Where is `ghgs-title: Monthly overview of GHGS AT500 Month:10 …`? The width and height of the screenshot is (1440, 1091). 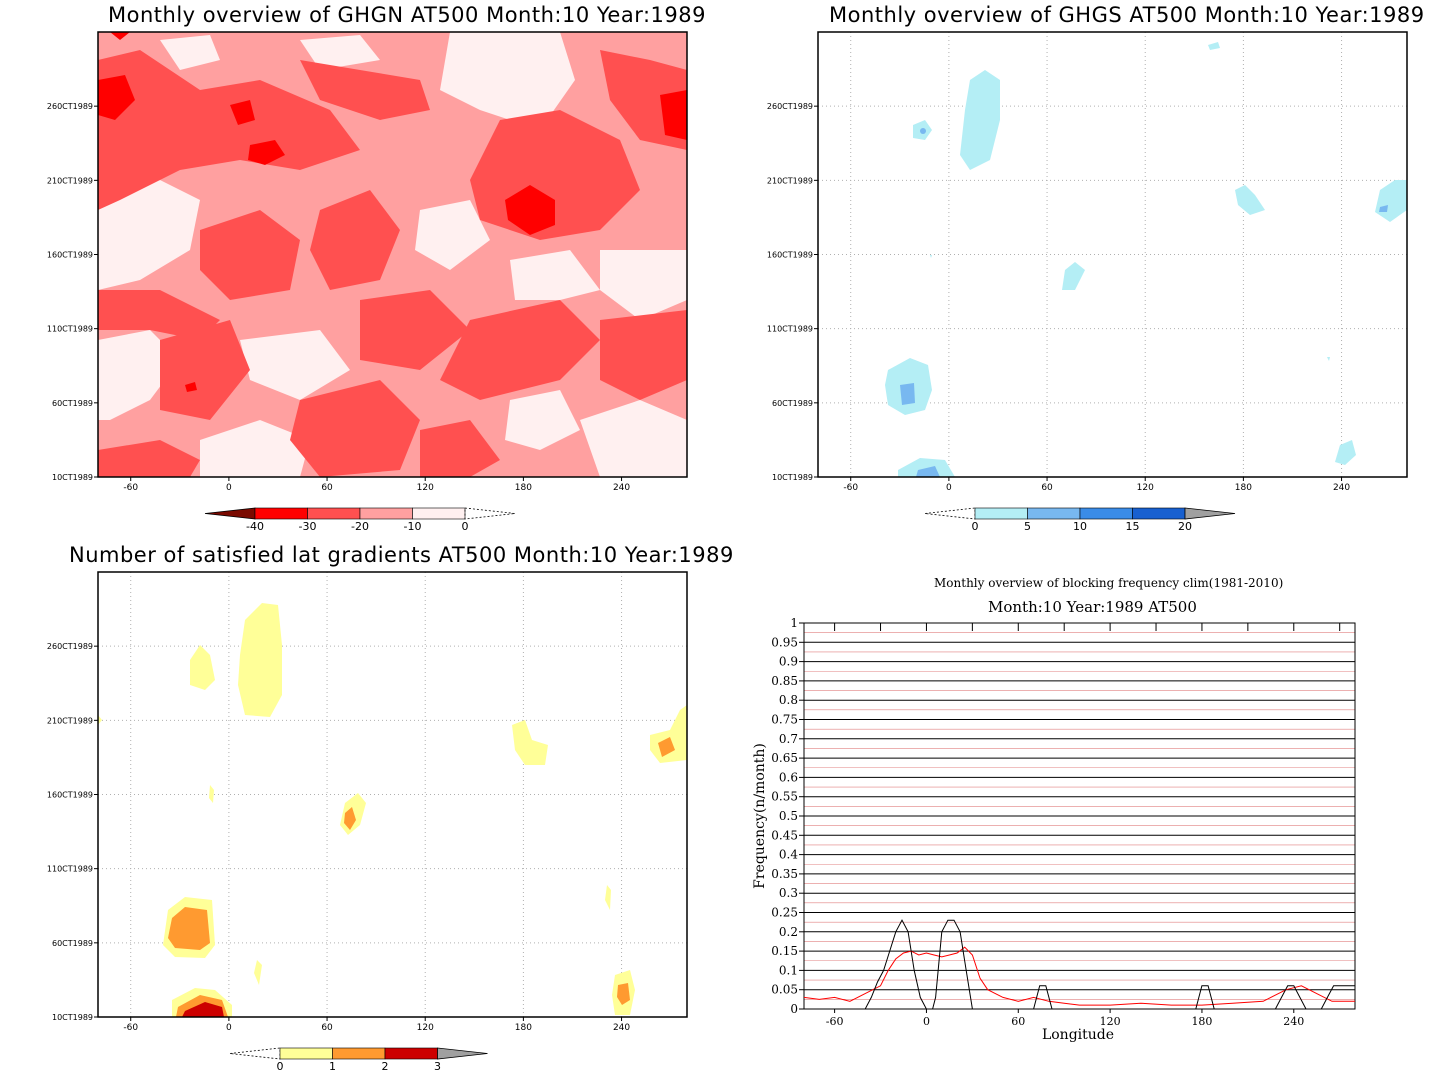 ghgs-title: Monthly overview of GHGS AT500 Month:10 … is located at coordinates (1127, 15).